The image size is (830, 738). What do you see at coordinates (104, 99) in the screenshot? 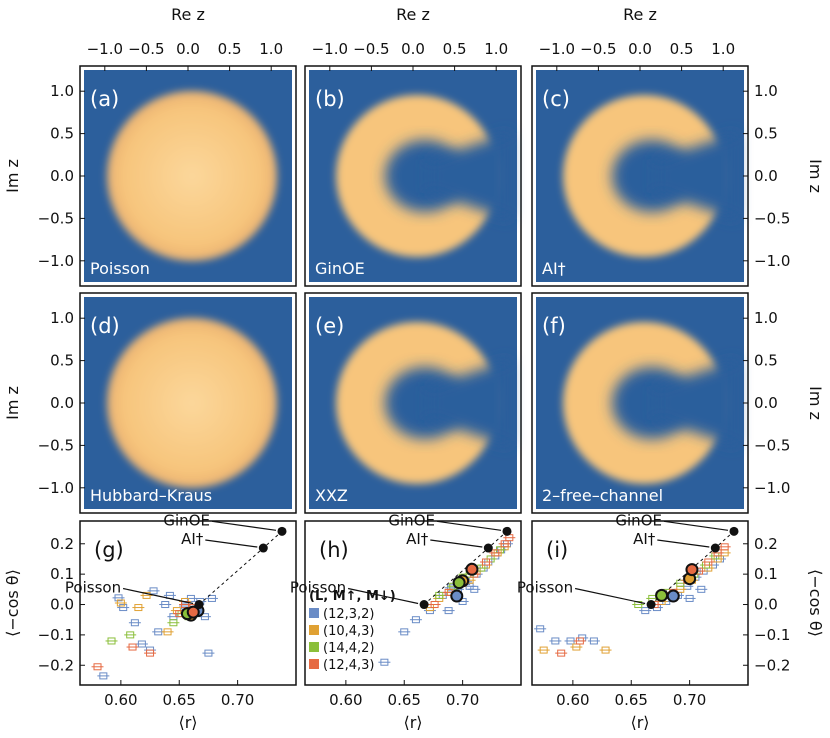
I see `panel-label: (a)` at bounding box center [104, 99].